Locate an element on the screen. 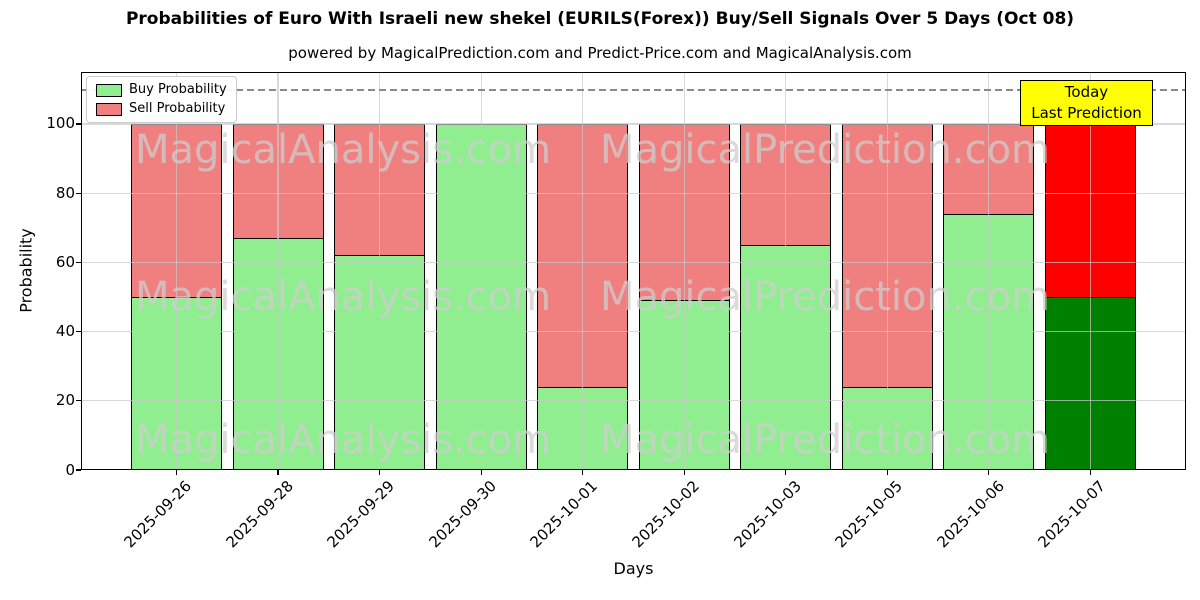 The width and height of the screenshot is (1200, 600). legend-item-buy: Buy Probability is located at coordinates (161, 90).